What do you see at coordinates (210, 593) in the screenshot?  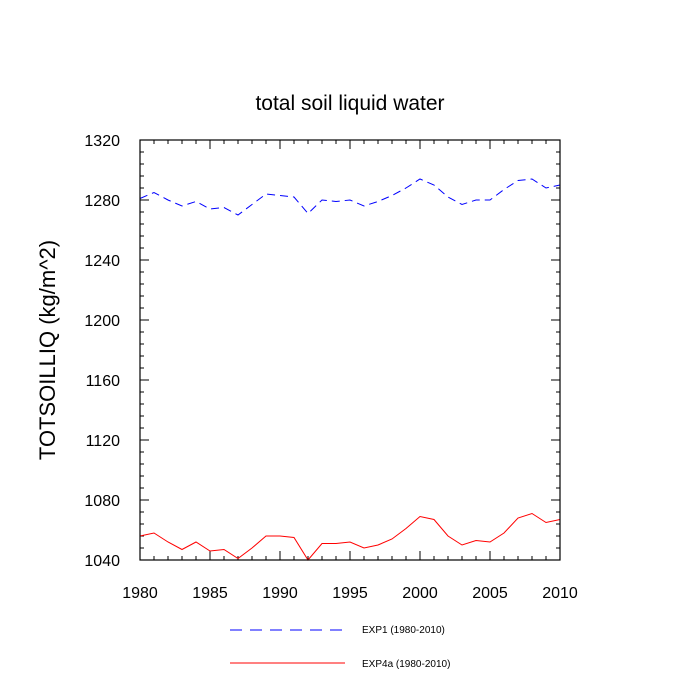 I see `x-tick-label: 1985` at bounding box center [210, 593].